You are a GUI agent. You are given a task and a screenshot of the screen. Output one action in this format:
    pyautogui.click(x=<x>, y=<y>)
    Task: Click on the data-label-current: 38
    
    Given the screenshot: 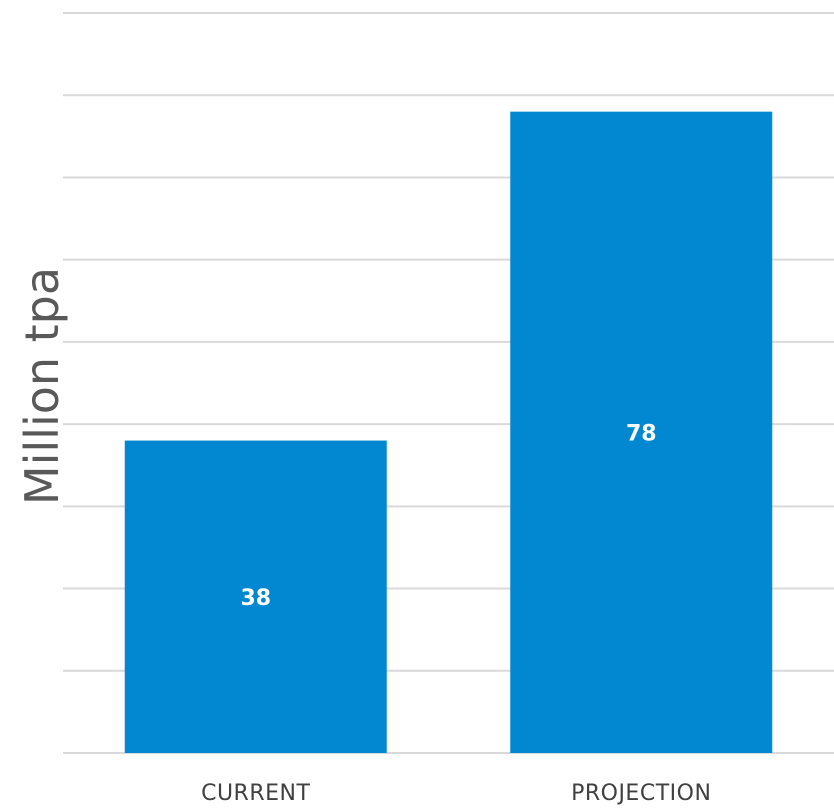 What is the action you would take?
    pyautogui.click(x=255, y=598)
    